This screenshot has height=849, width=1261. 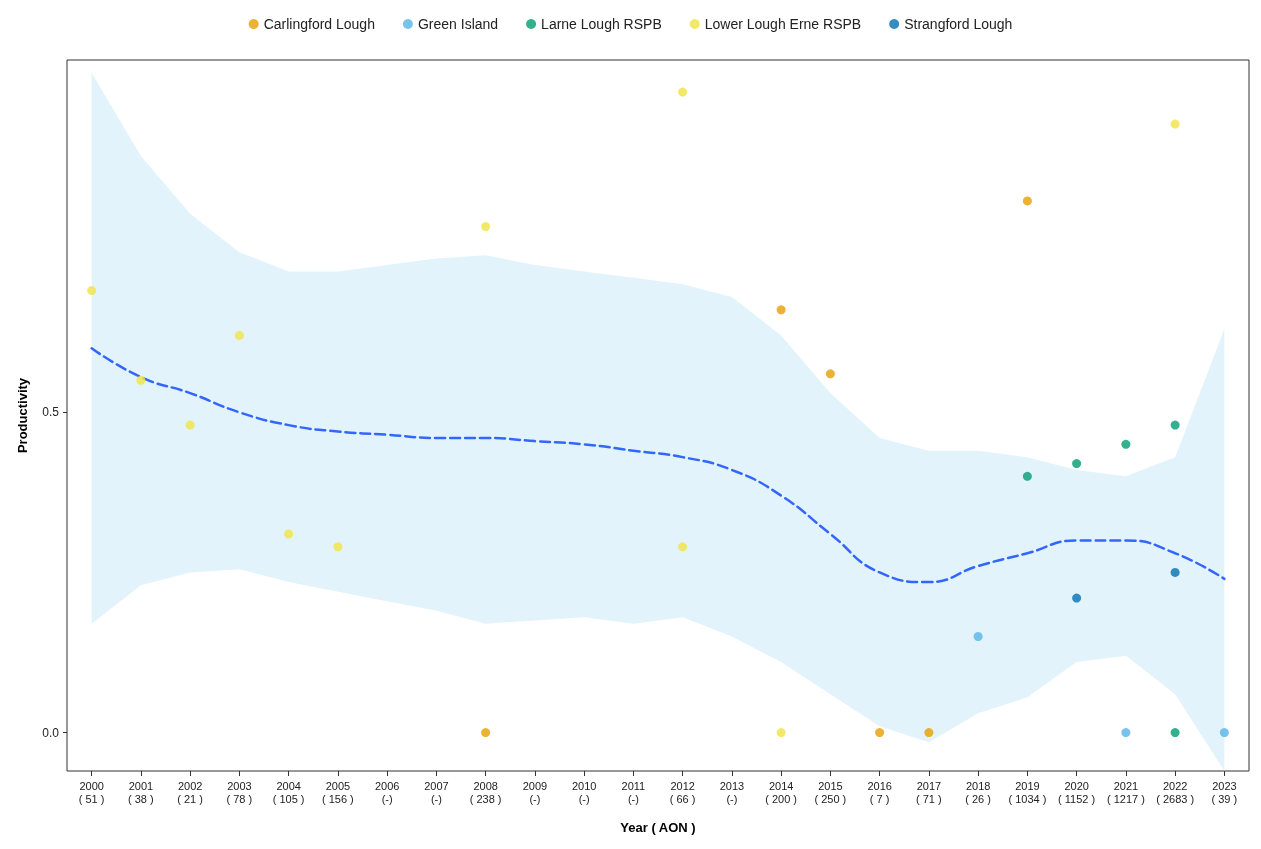 I want to click on x-tick-label: 2017 ( 71 ), so click(x=929, y=792).